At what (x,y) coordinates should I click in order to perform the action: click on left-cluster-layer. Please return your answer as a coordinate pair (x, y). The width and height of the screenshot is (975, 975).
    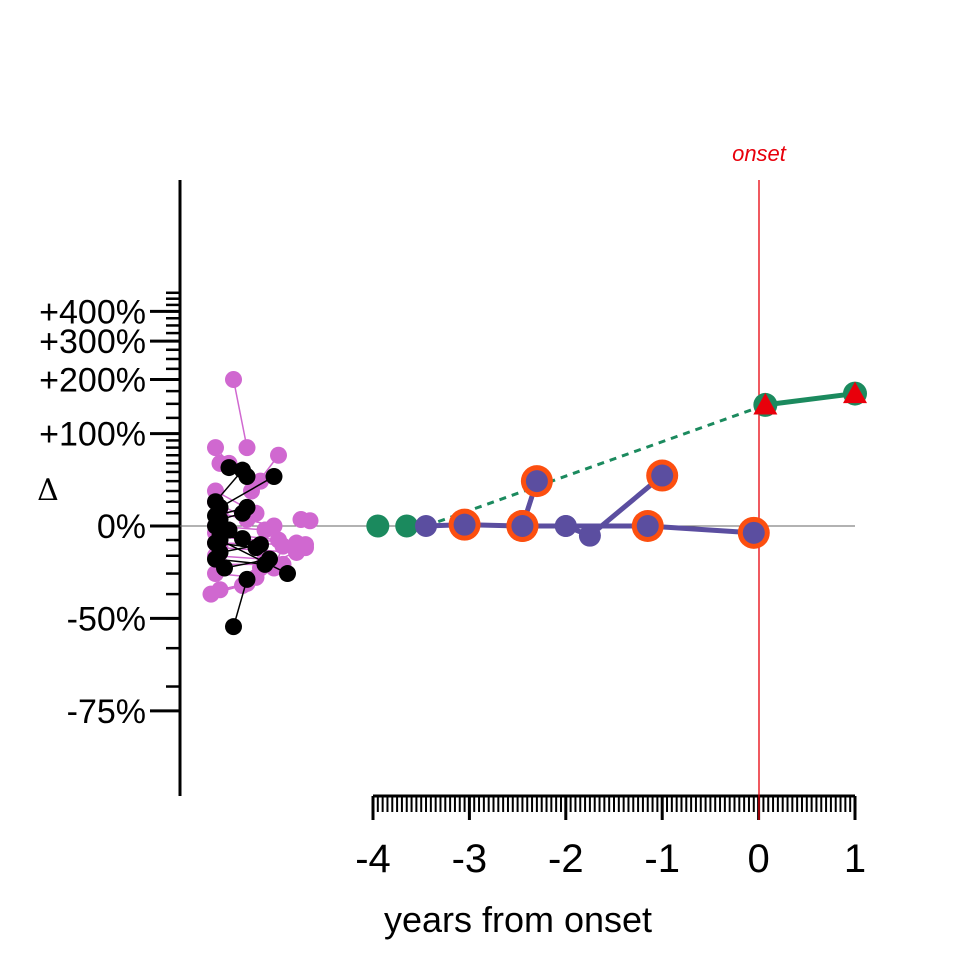
    Looking at the image, I should click on (260, 503).